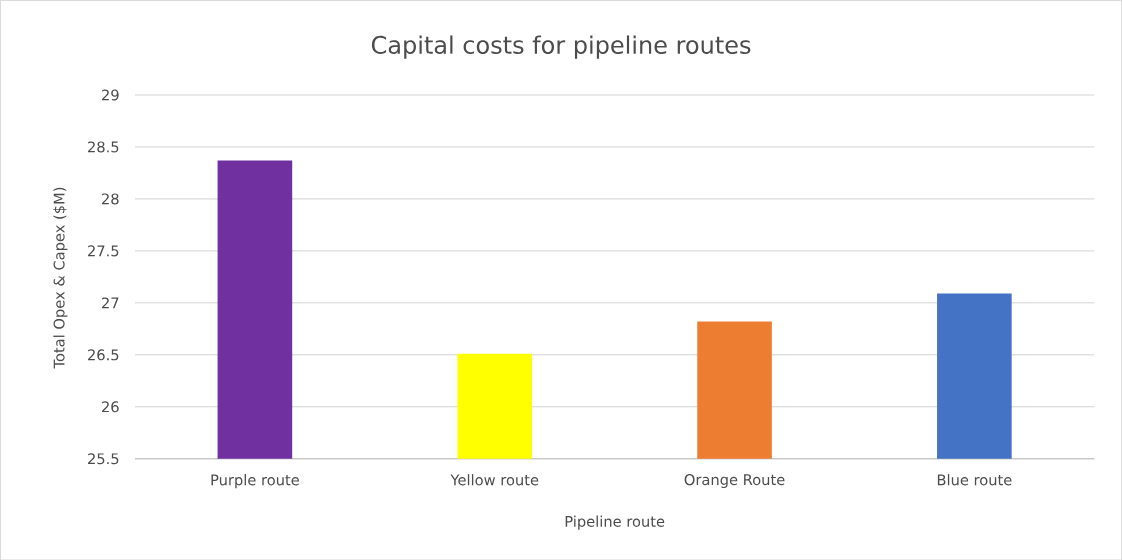  What do you see at coordinates (494, 479) in the screenshot?
I see `x-tick-label: Yellow route` at bounding box center [494, 479].